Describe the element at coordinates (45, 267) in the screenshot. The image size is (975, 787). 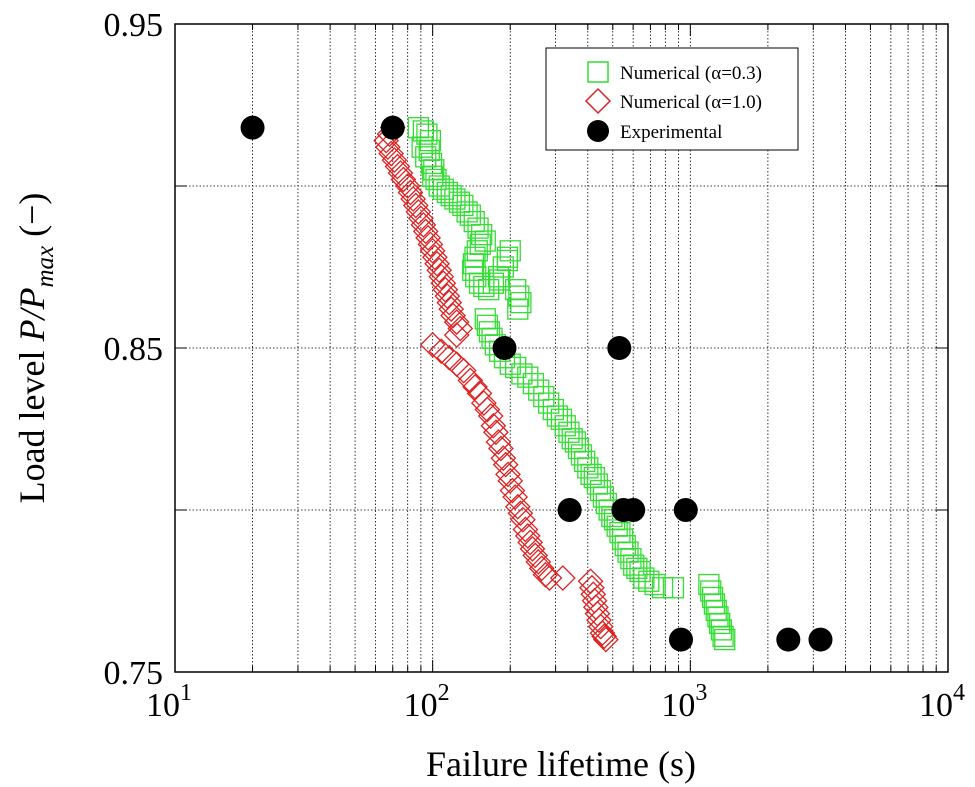
I see `y-axis-title-sub: max` at that location.